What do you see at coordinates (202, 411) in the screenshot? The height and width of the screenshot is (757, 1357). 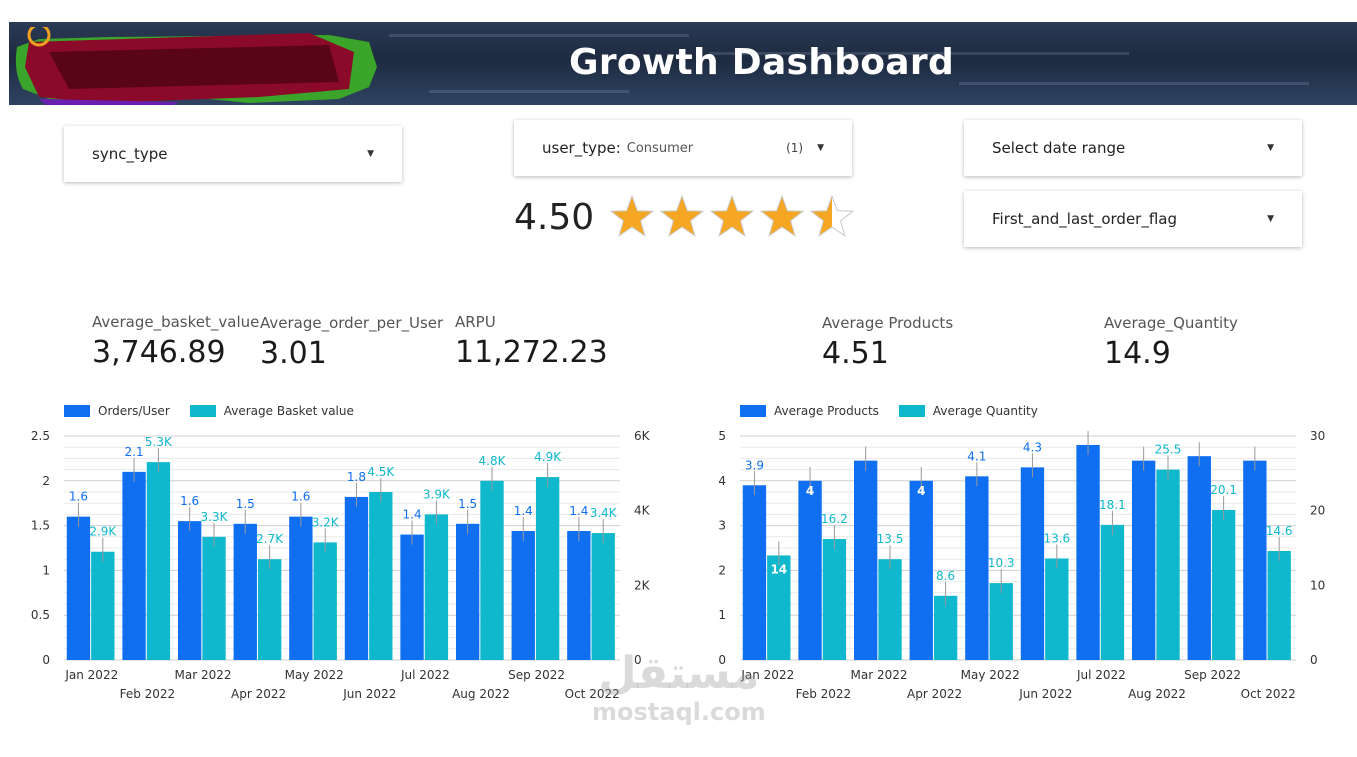 I see `legend-swatch` at bounding box center [202, 411].